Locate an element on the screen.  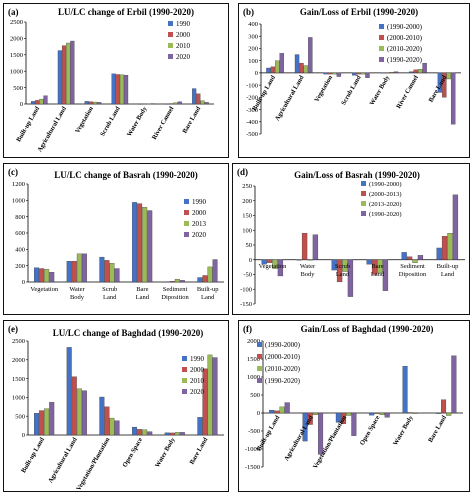
chart-b-title: Gain/Loss of Erbil (1990-2020) is located at coordinates (359, 12).